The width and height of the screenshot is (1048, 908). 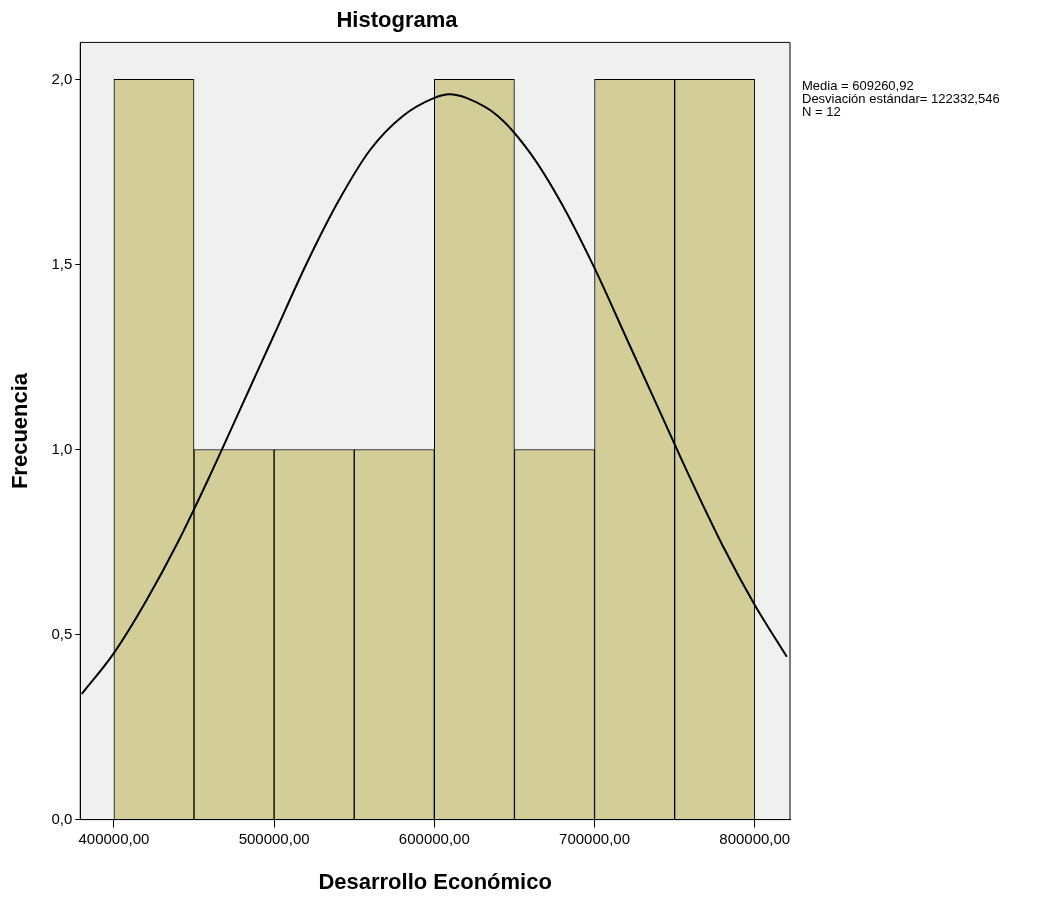 What do you see at coordinates (435, 881) in the screenshot?
I see `x-axis-title: Desarrollo Económico` at bounding box center [435, 881].